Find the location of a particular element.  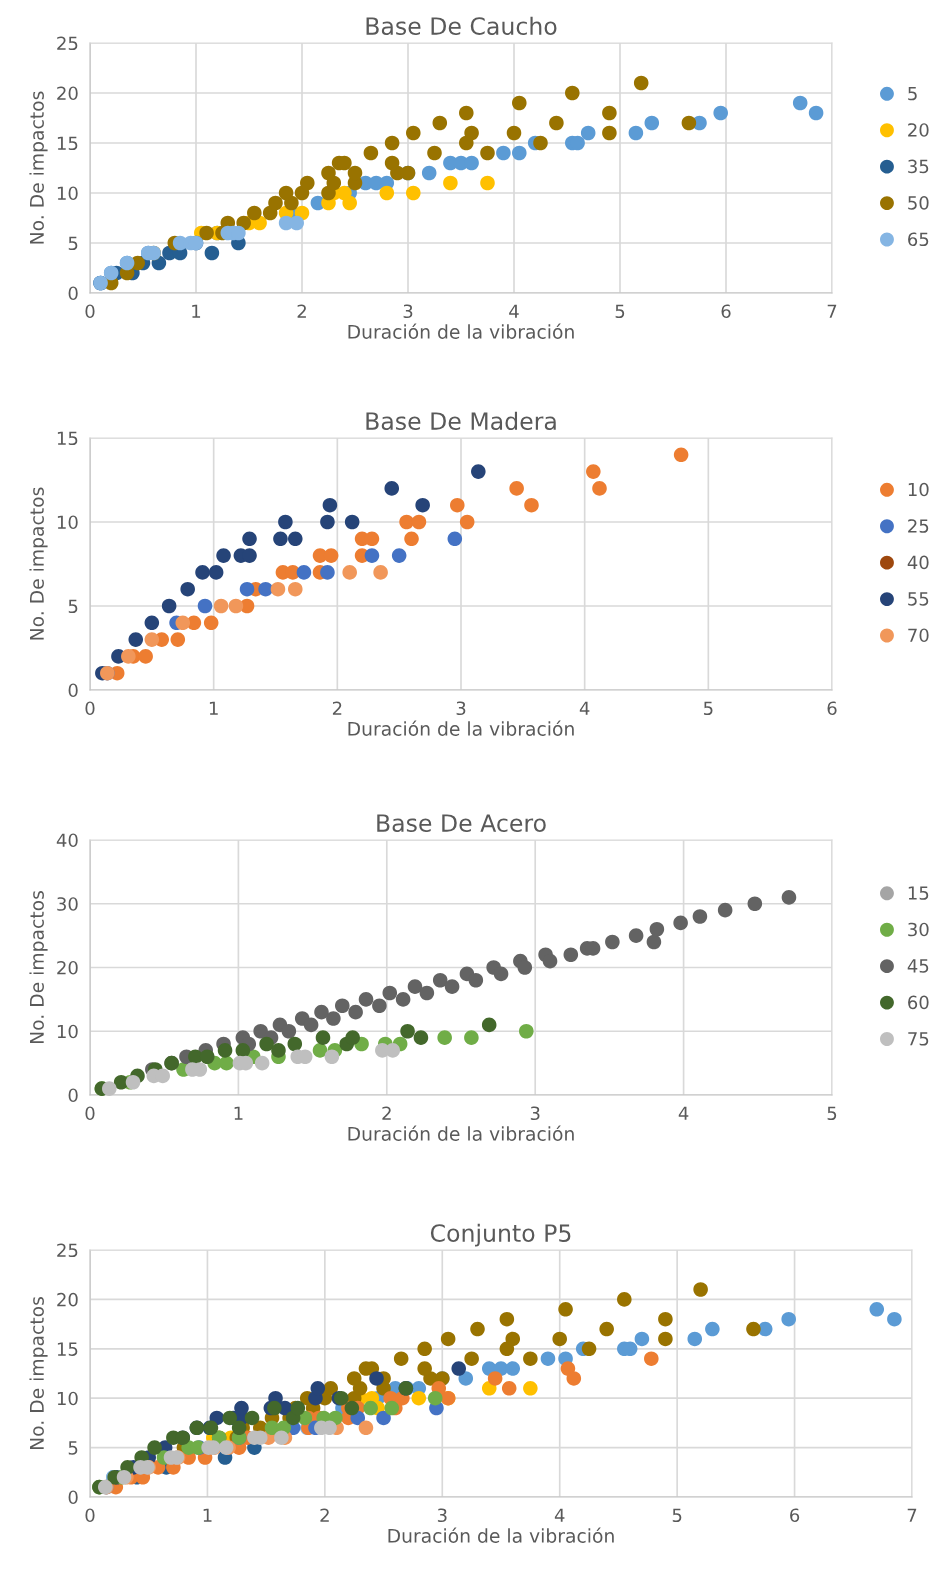

legend-label: 15 is located at coordinates (918, 893).